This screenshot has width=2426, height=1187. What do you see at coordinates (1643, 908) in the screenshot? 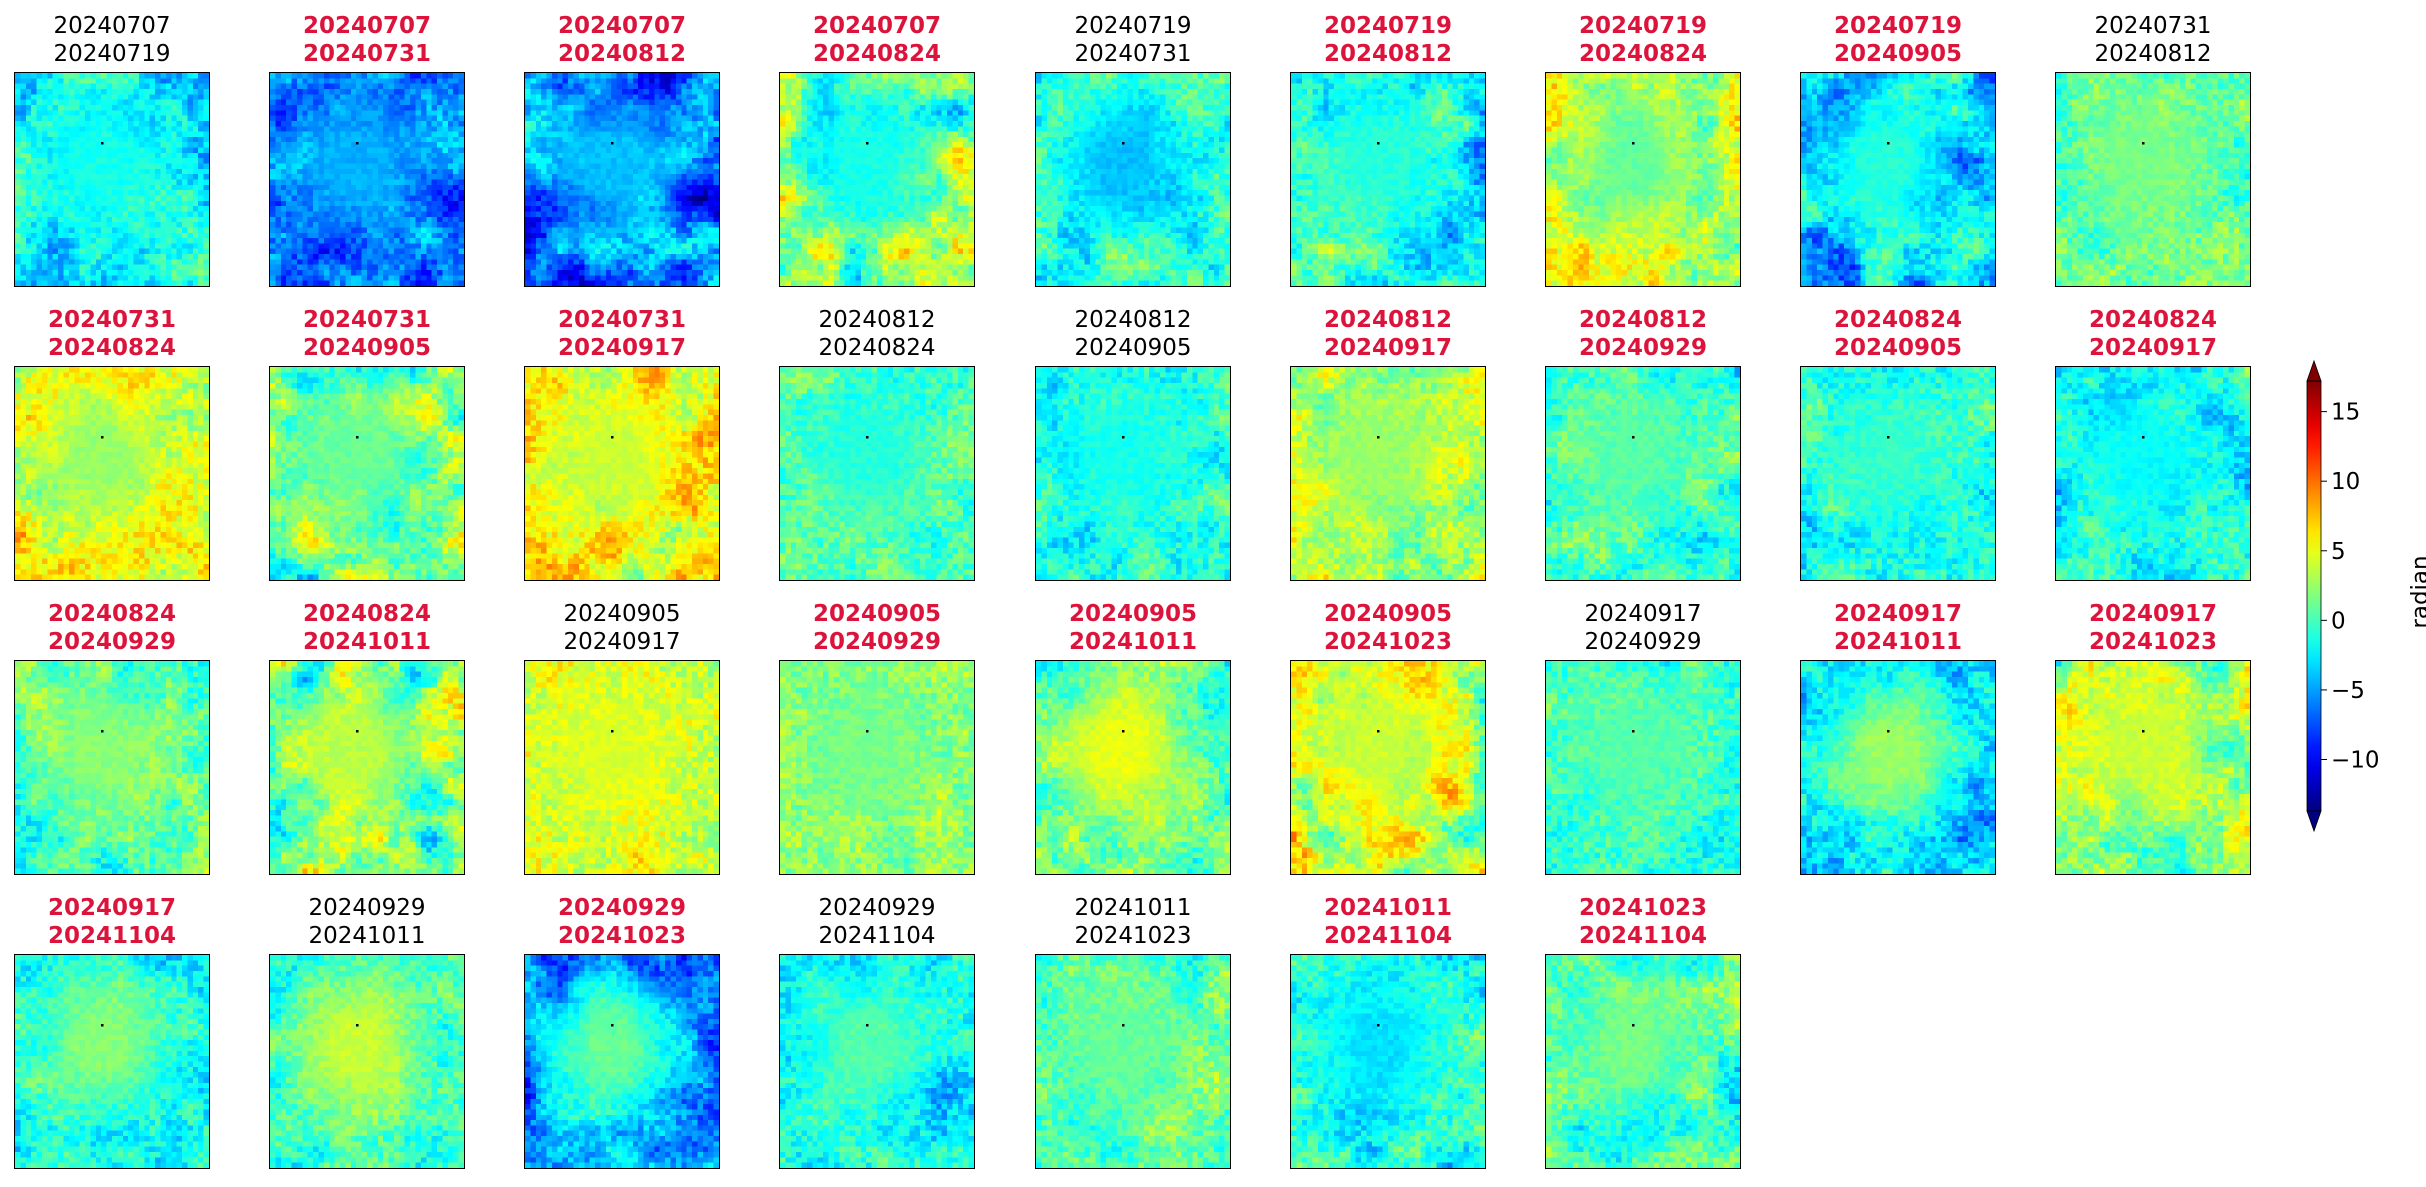
I see `panel-date1: 20241023` at bounding box center [1643, 908].